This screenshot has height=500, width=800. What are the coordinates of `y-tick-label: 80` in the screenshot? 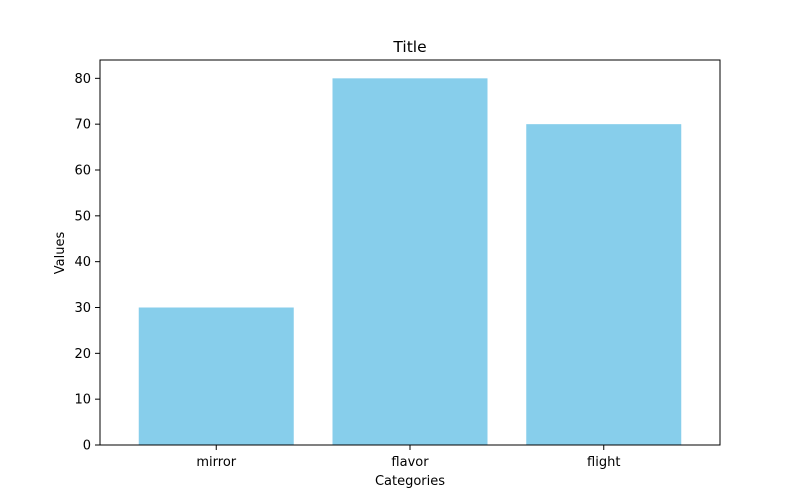 It's located at (82, 79).